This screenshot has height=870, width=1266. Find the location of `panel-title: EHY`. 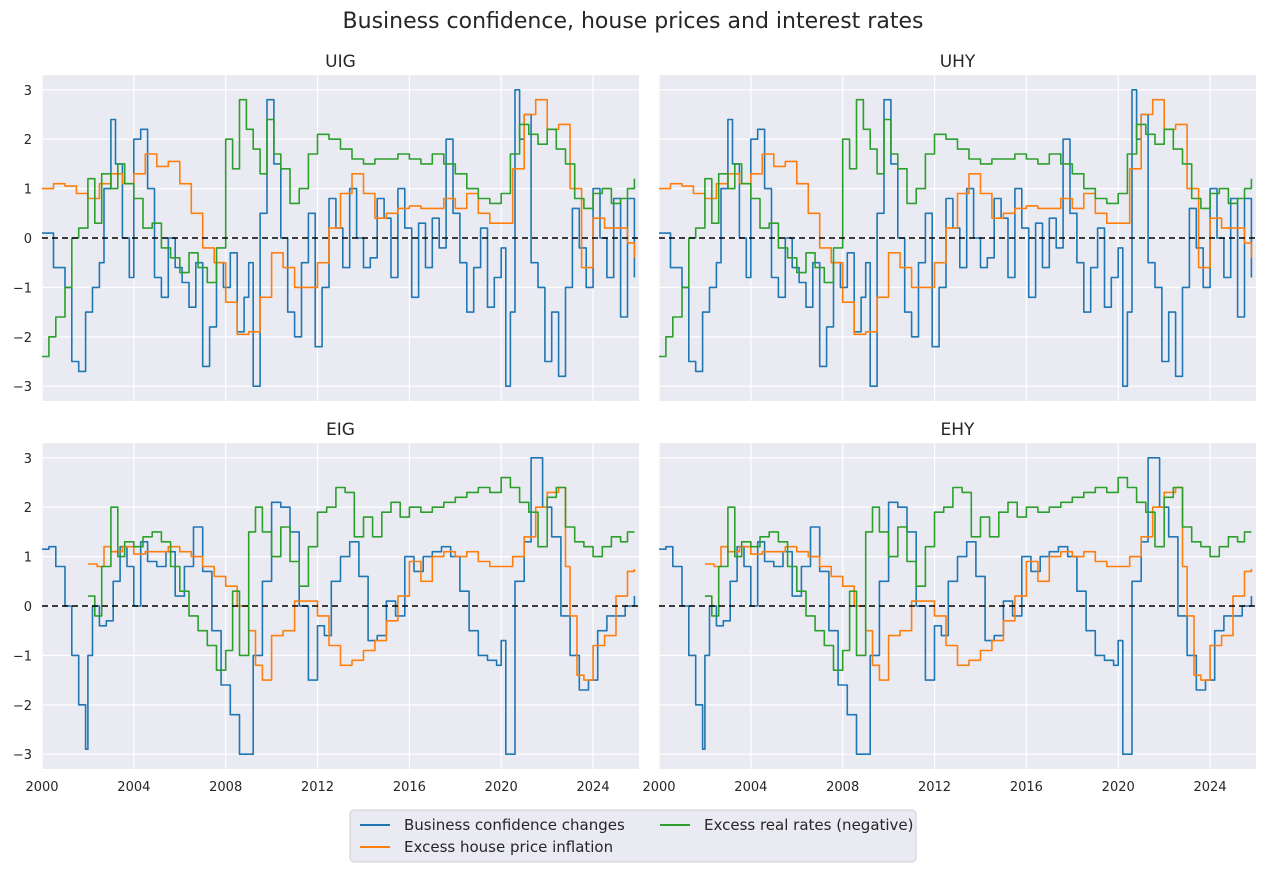

panel-title: EHY is located at coordinates (958, 430).